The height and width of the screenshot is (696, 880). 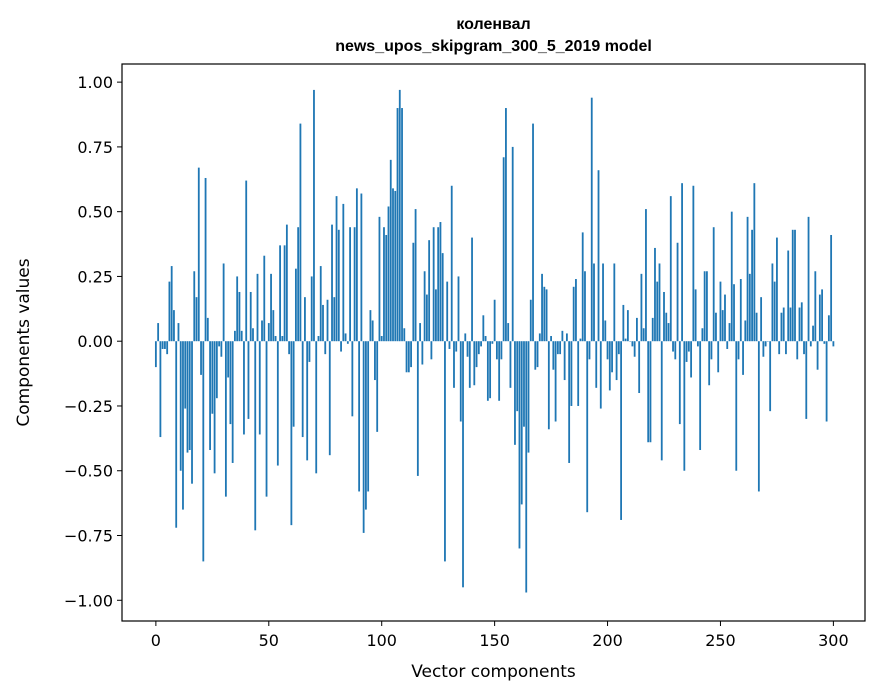 I want to click on y-tick-label-8: −1.00, so click(x=88, y=600).